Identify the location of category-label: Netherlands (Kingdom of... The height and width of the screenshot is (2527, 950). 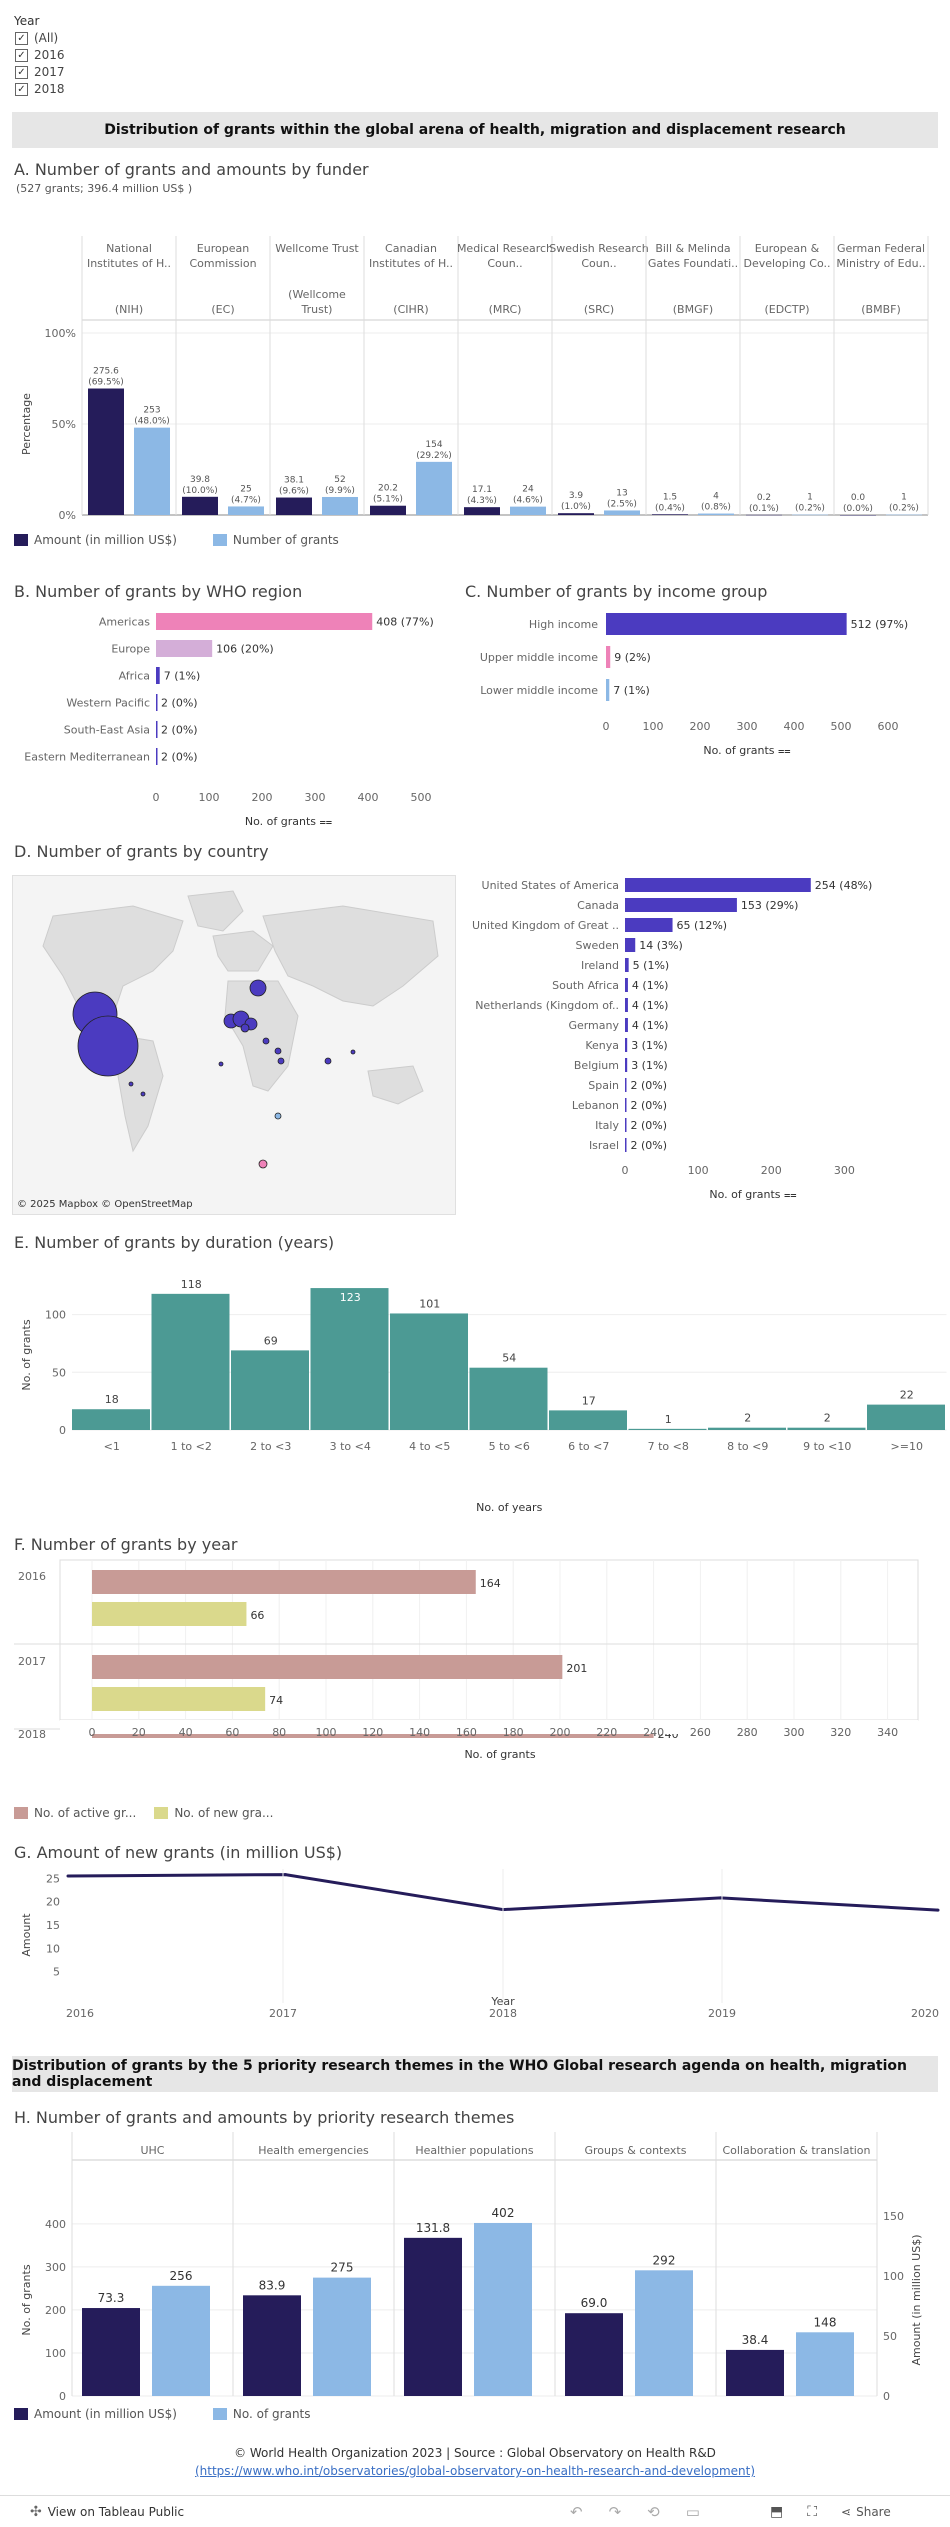
(547, 1005).